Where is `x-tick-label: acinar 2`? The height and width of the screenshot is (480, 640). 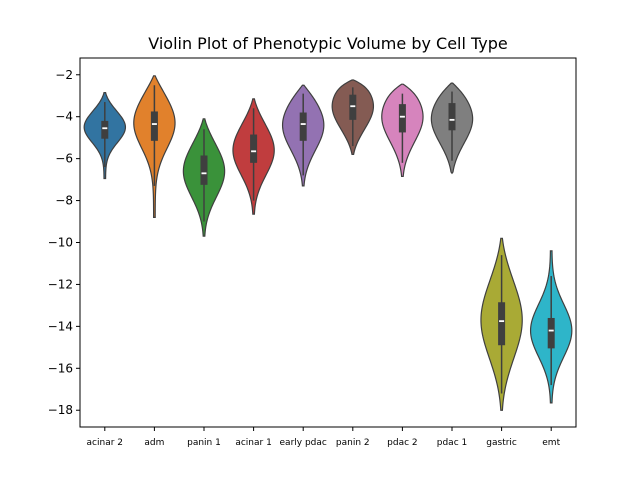
x-tick-label: acinar 2 is located at coordinates (105, 443).